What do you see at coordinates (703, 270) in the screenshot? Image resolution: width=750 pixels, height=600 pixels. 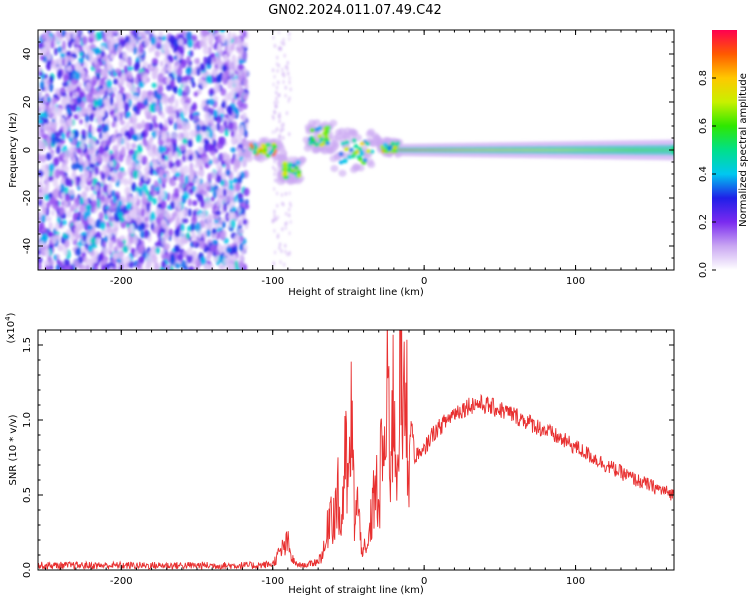 I see `colorbar-tick-label: 0.0` at bounding box center [703, 270].